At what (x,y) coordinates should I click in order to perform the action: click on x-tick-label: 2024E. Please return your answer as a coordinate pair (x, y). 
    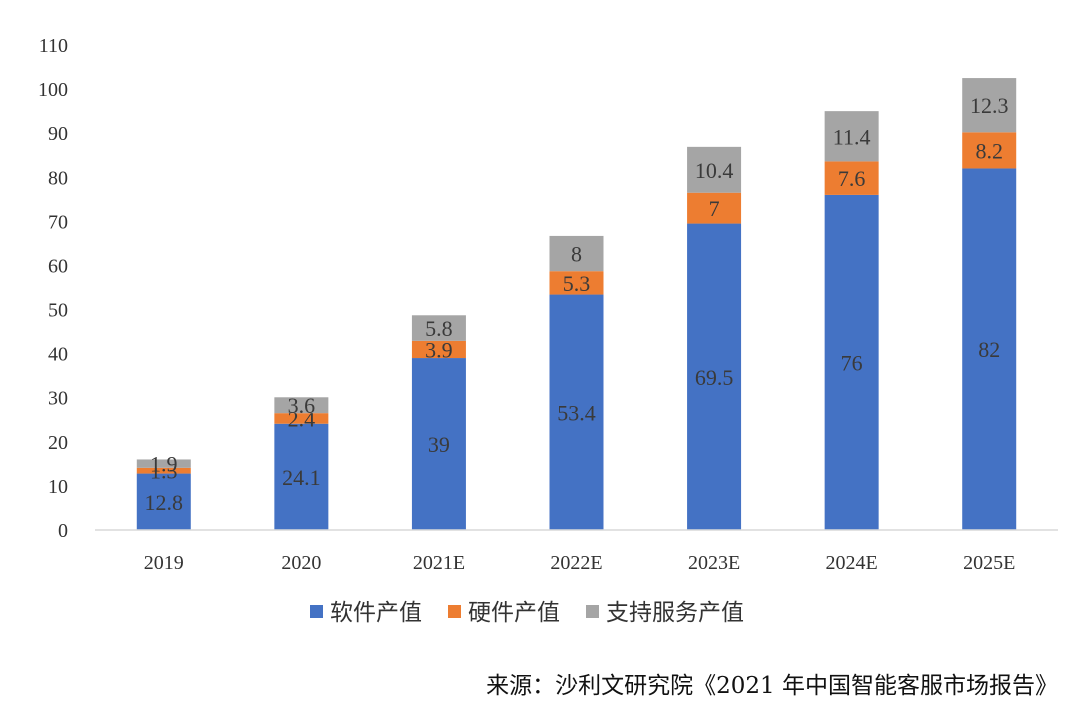
    Looking at the image, I should click on (852, 563).